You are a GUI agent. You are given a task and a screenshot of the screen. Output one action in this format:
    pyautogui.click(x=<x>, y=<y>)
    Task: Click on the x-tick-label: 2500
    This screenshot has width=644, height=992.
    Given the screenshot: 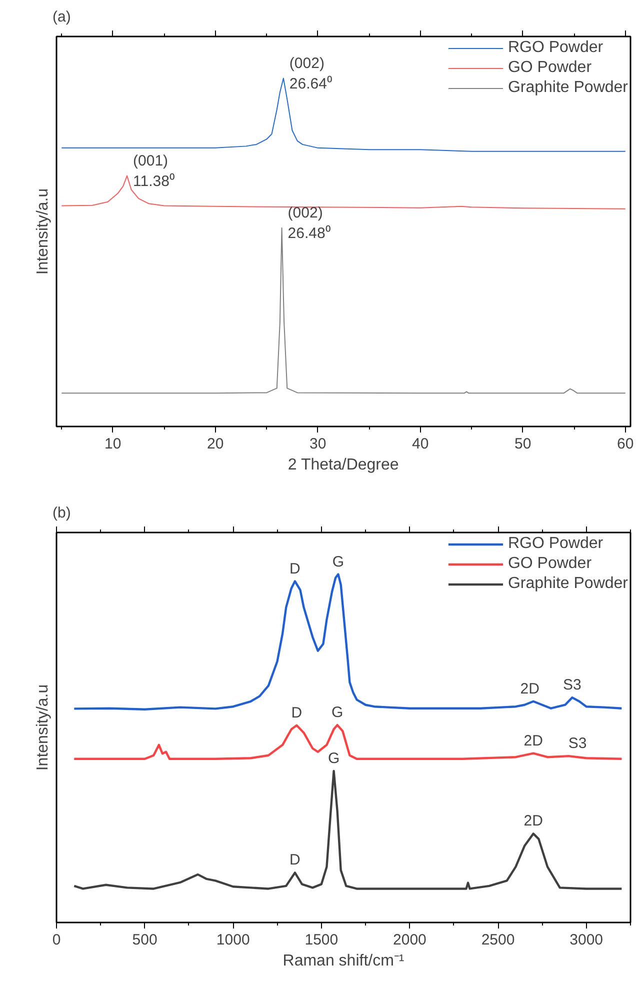 What is the action you would take?
    pyautogui.click(x=498, y=940)
    